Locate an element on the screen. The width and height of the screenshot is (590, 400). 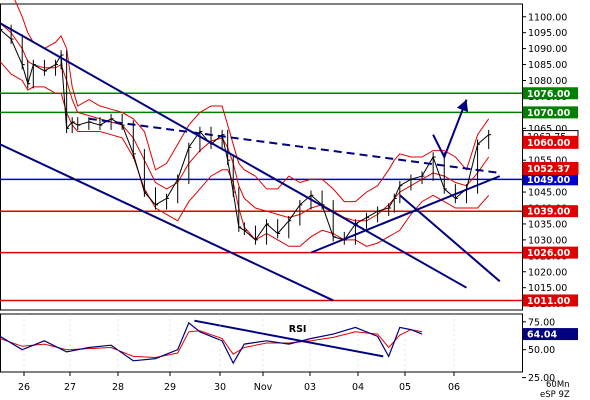
rsi-tick-label: 50.00 is located at coordinates (541, 350).